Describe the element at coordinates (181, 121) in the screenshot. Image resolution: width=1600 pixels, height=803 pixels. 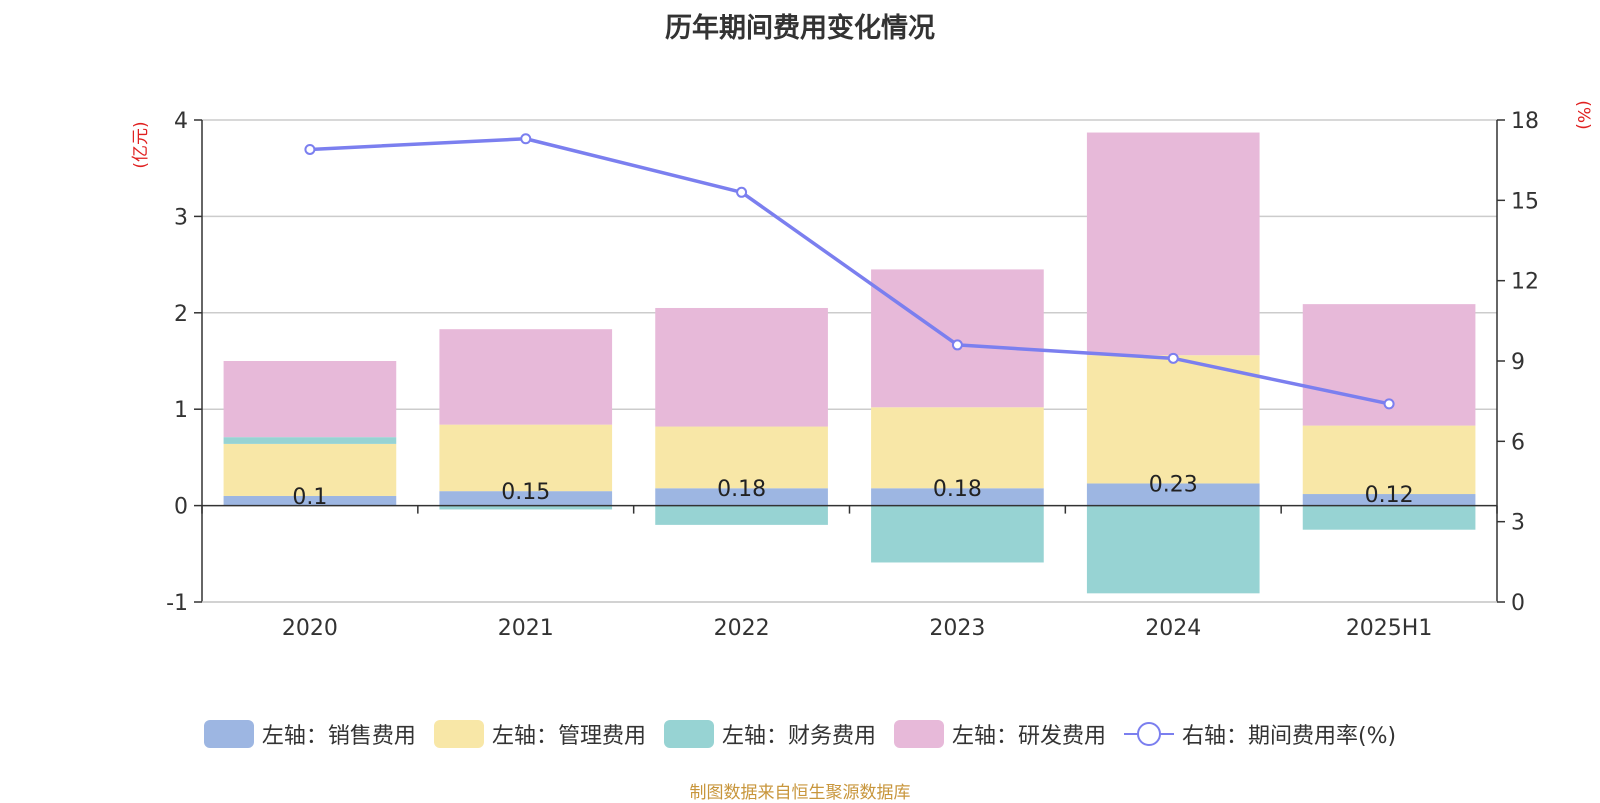
I see `y-left-tick-label-5: 4` at that location.